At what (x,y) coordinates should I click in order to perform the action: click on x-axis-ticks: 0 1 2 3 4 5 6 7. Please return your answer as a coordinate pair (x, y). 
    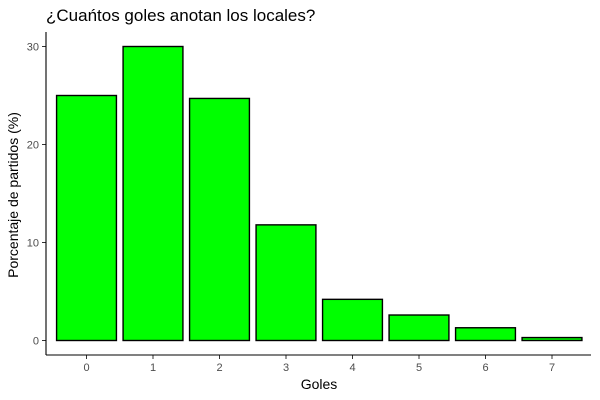
    Looking at the image, I should click on (319, 364).